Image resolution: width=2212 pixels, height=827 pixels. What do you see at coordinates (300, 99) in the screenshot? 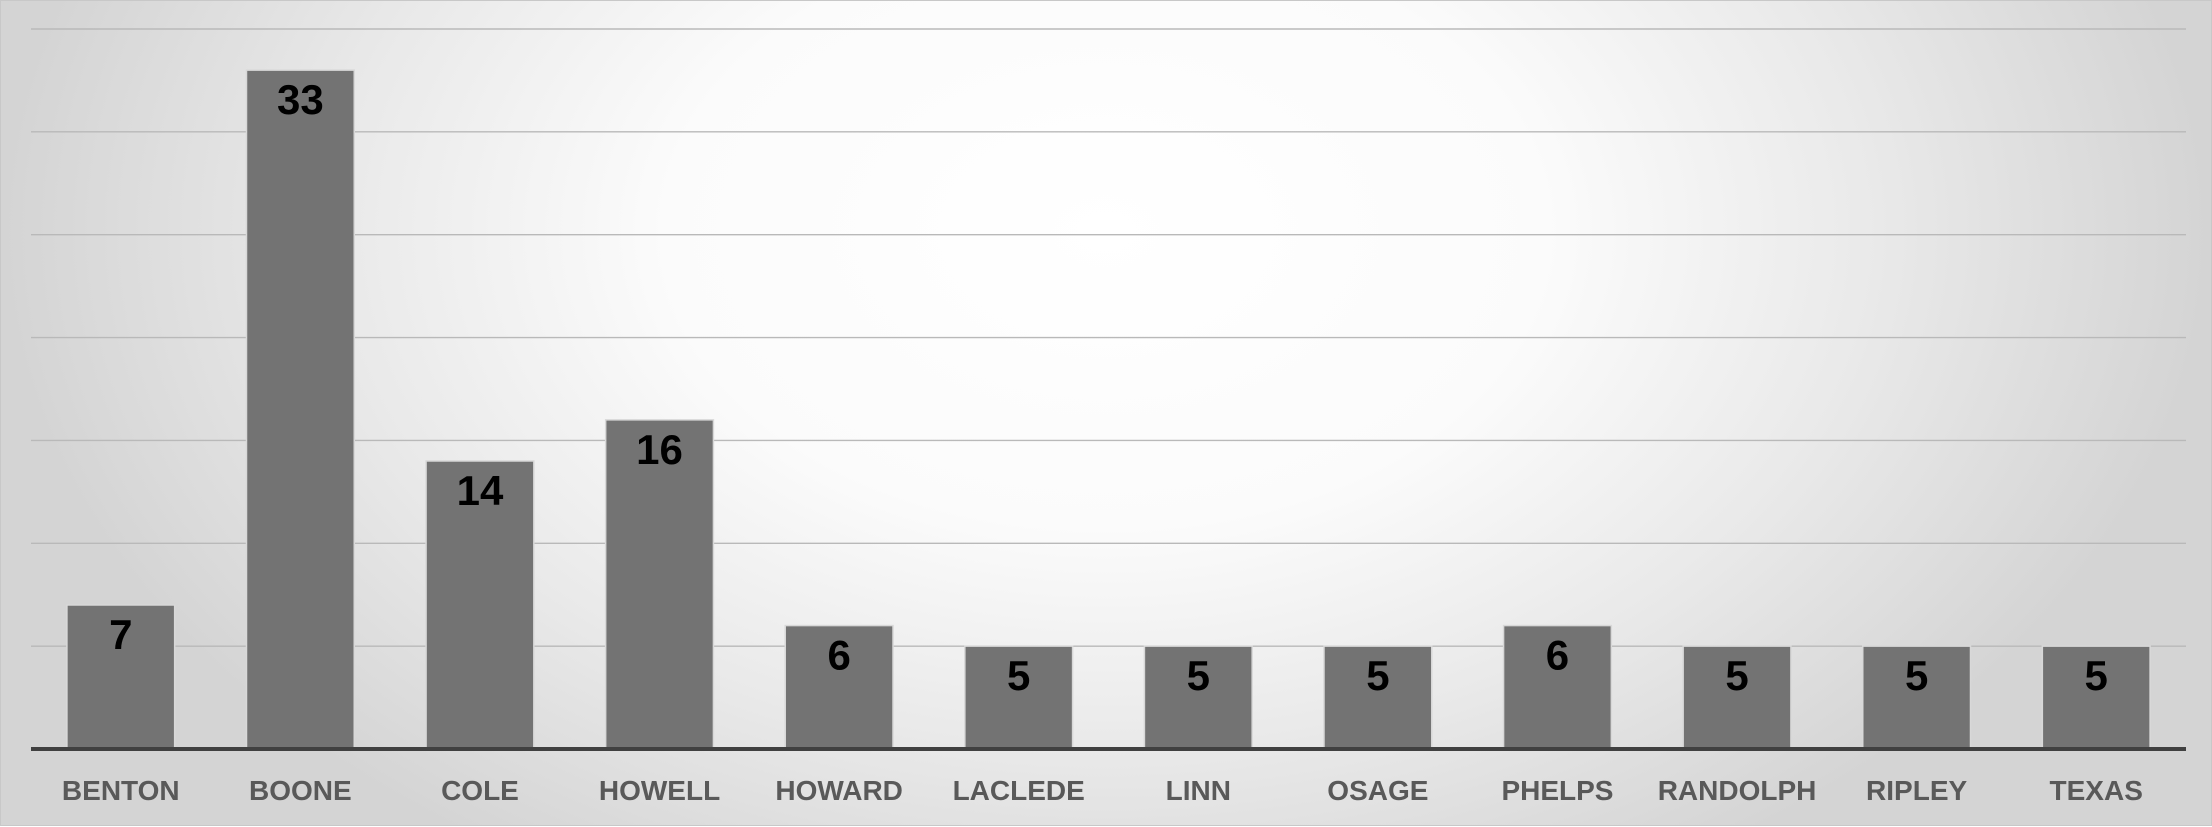
I see `data-label-boone: 33` at bounding box center [300, 99].